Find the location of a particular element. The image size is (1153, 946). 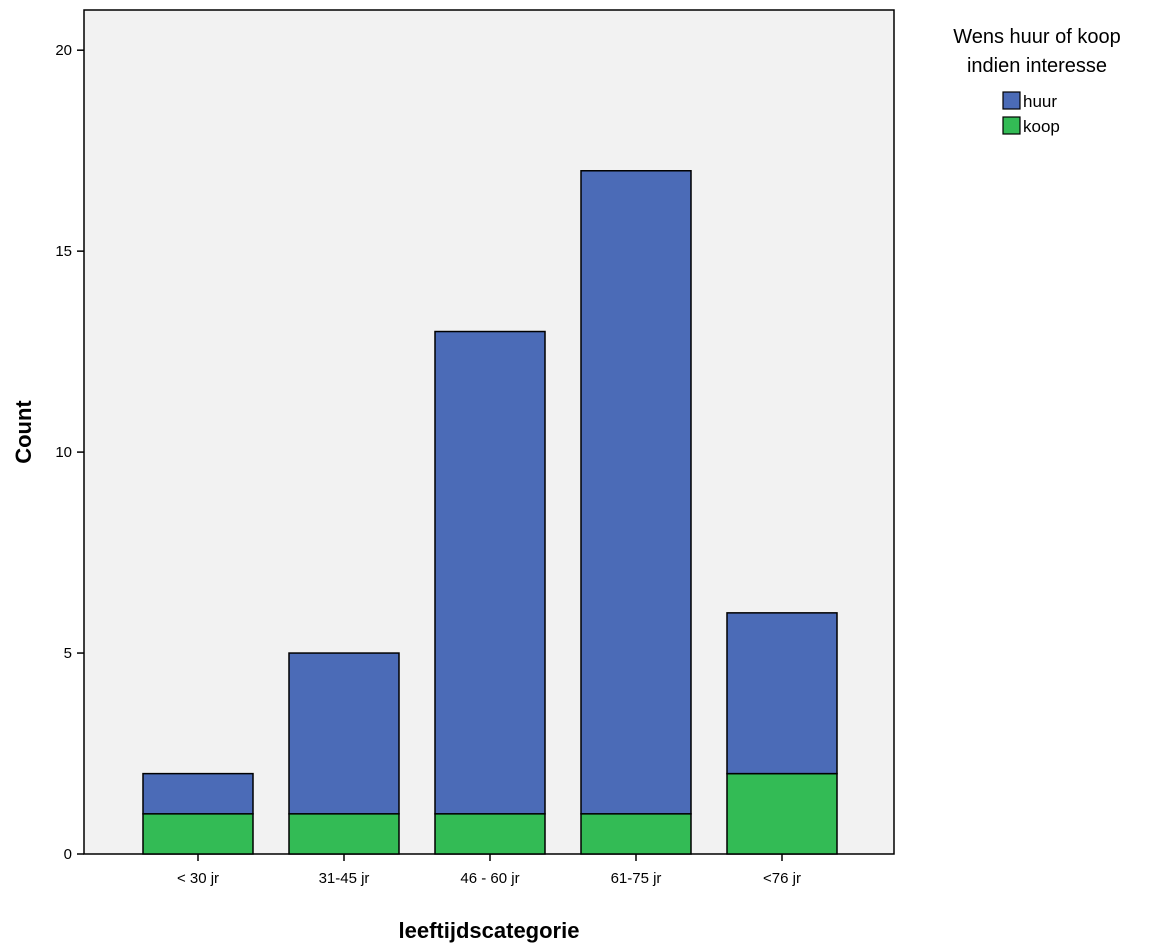

x-tick-label: 46 - 60 jr is located at coordinates (489, 878).